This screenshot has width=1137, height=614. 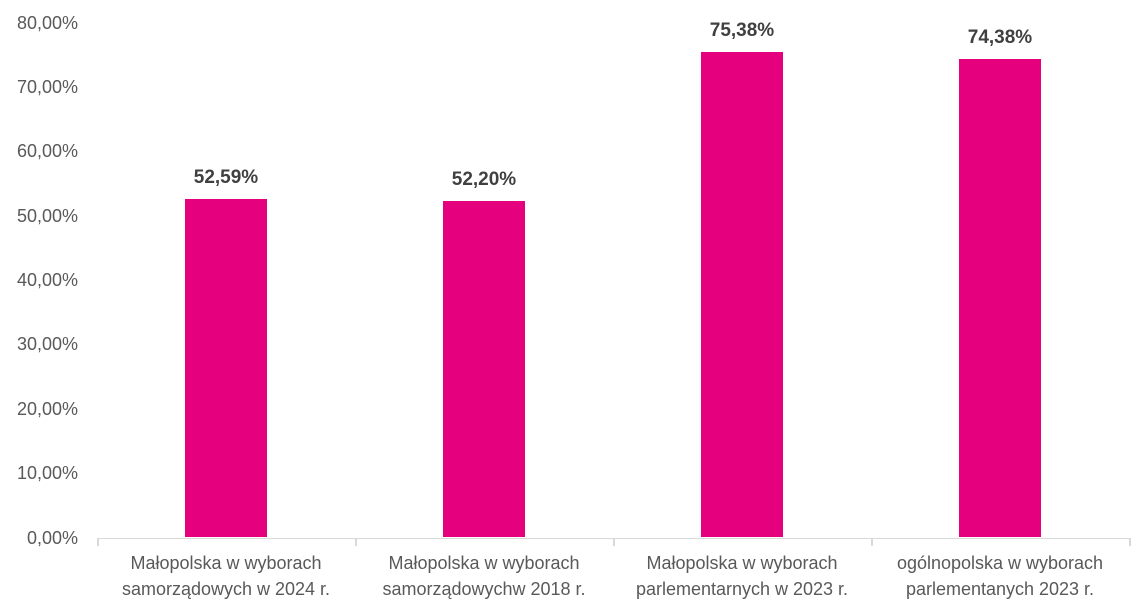 I want to click on bar-value-label: 52,59%, so click(x=226, y=177).